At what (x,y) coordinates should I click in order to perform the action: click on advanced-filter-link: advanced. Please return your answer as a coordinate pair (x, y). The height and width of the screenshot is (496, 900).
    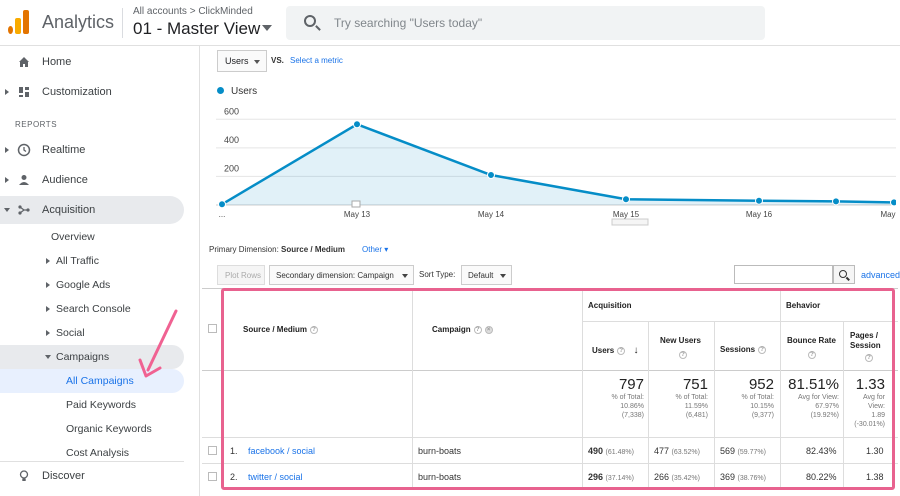
    Looking at the image, I should click on (880, 275).